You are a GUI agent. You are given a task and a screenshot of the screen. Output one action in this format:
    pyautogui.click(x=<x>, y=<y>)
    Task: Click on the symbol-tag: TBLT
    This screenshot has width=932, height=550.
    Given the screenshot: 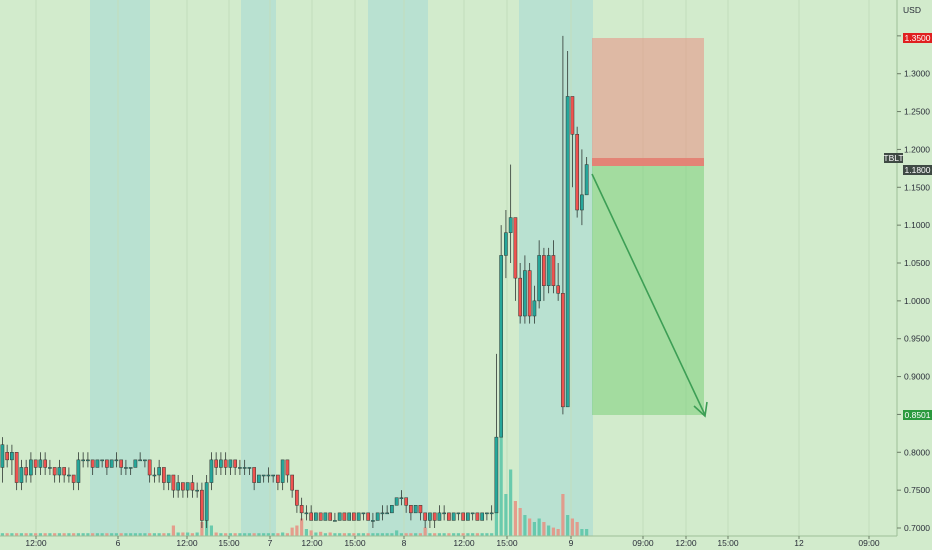 What is the action you would take?
    pyautogui.click(x=893, y=158)
    